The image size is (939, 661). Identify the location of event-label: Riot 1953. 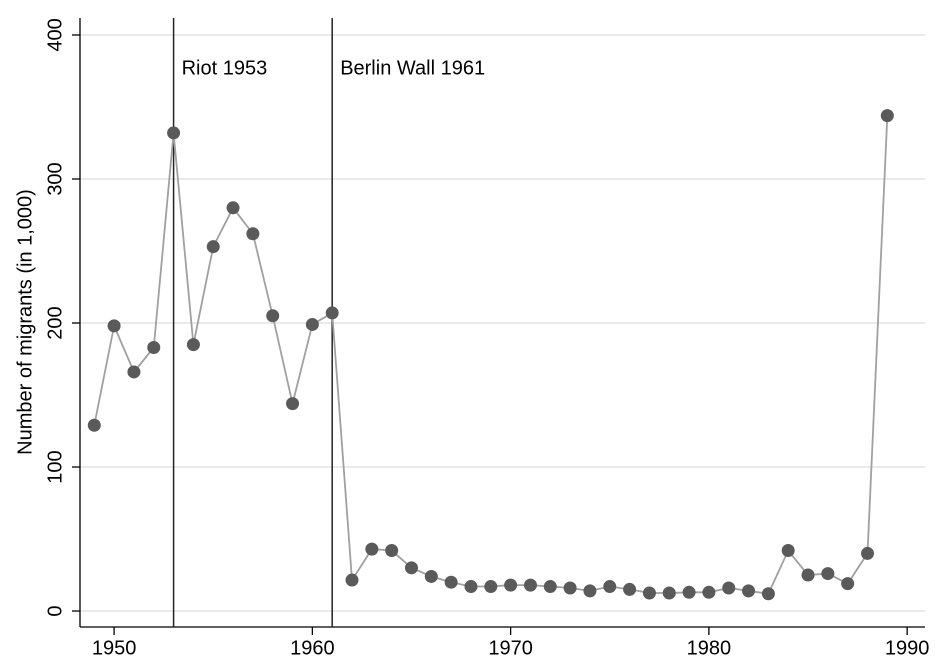
(225, 68).